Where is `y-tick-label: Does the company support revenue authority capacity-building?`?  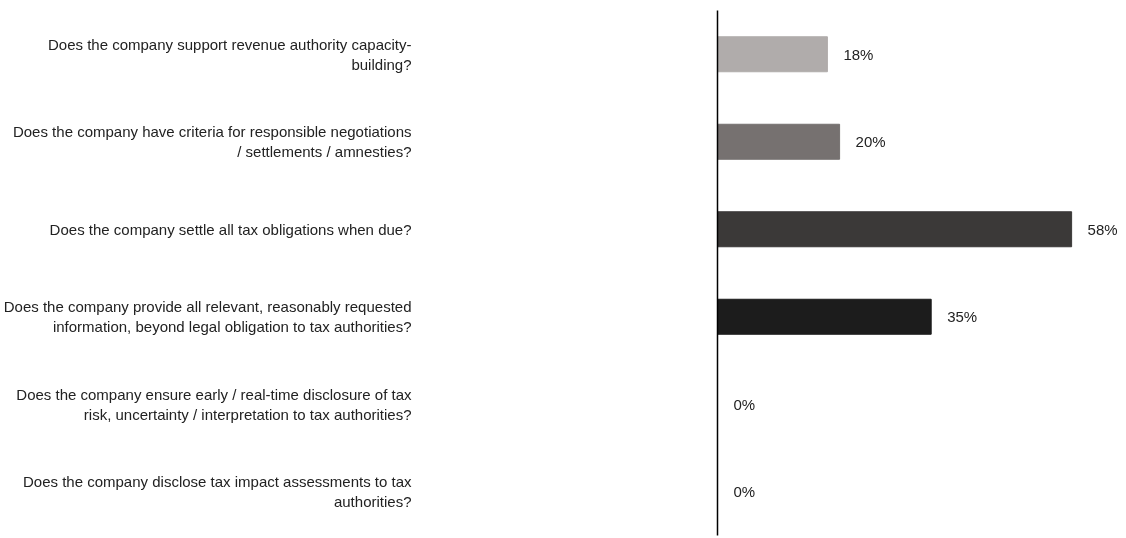
y-tick-label: Does the company support revenue authority capacity-building? is located at coordinates (229, 54).